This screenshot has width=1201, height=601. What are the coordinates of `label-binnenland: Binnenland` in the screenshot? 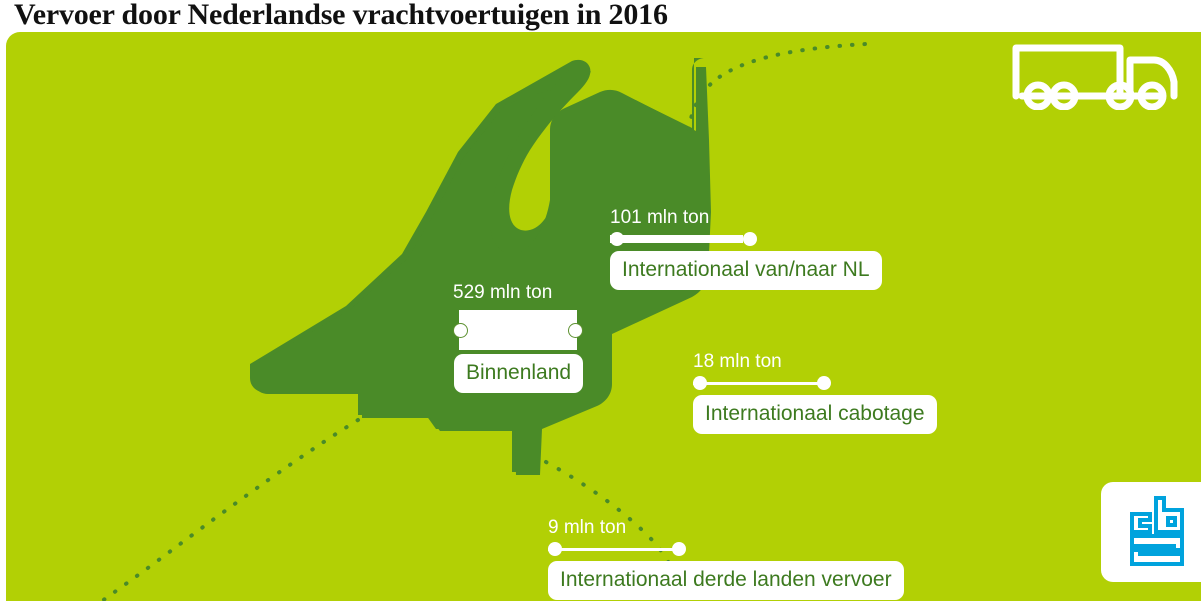 It's located at (519, 373).